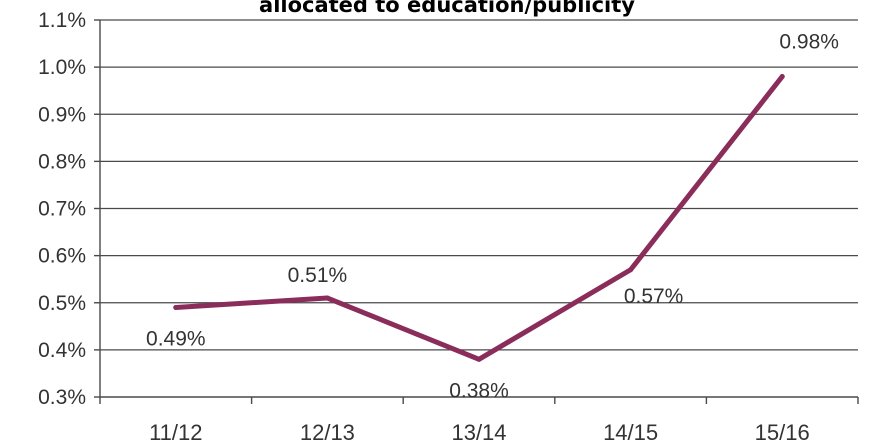 The image size is (873, 447). Describe the element at coordinates (478, 432) in the screenshot. I see `x-tick-label: 13/14` at that location.